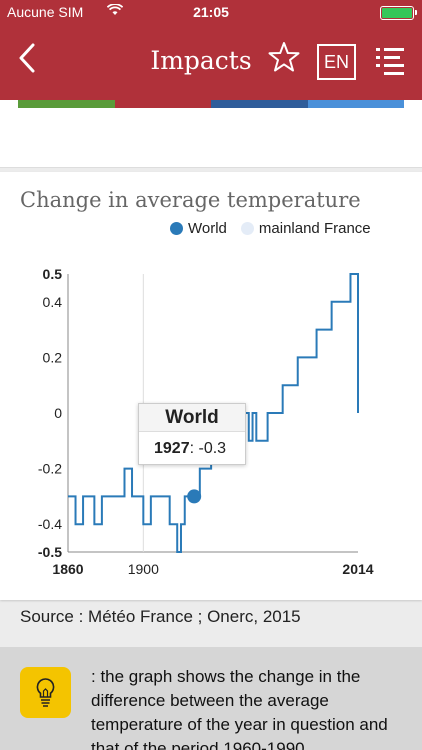 Image resolution: width=422 pixels, height=750 pixels. What do you see at coordinates (162, 104) in the screenshot?
I see `strip-segment-red` at bounding box center [162, 104].